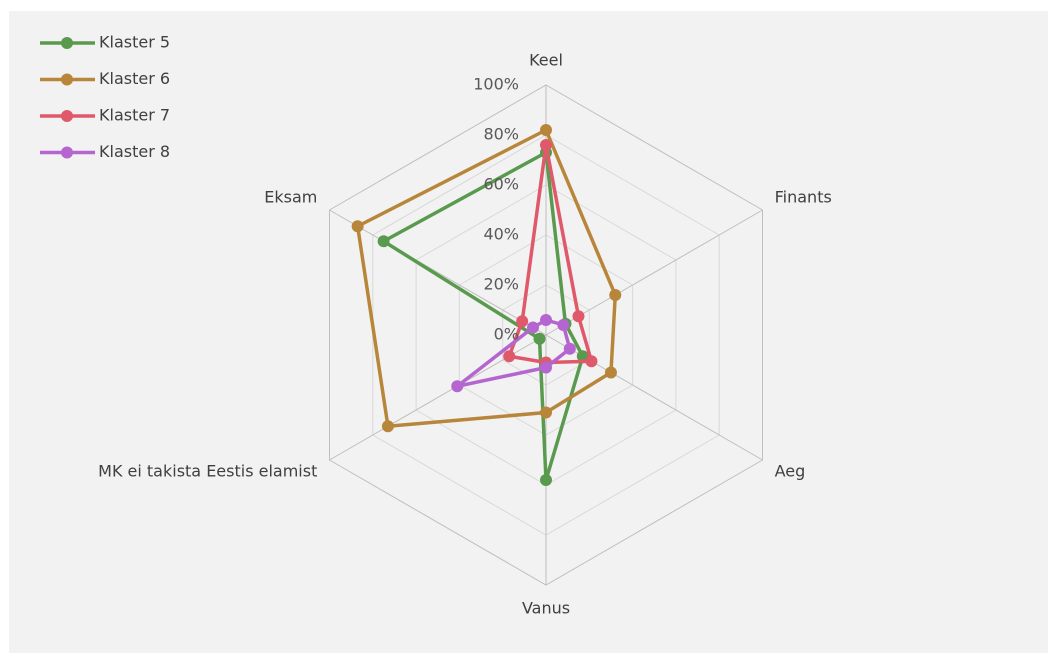 The width and height of the screenshot is (1057, 664). What do you see at coordinates (134, 78) in the screenshot?
I see `legend-label: Klaster 6` at bounding box center [134, 78].